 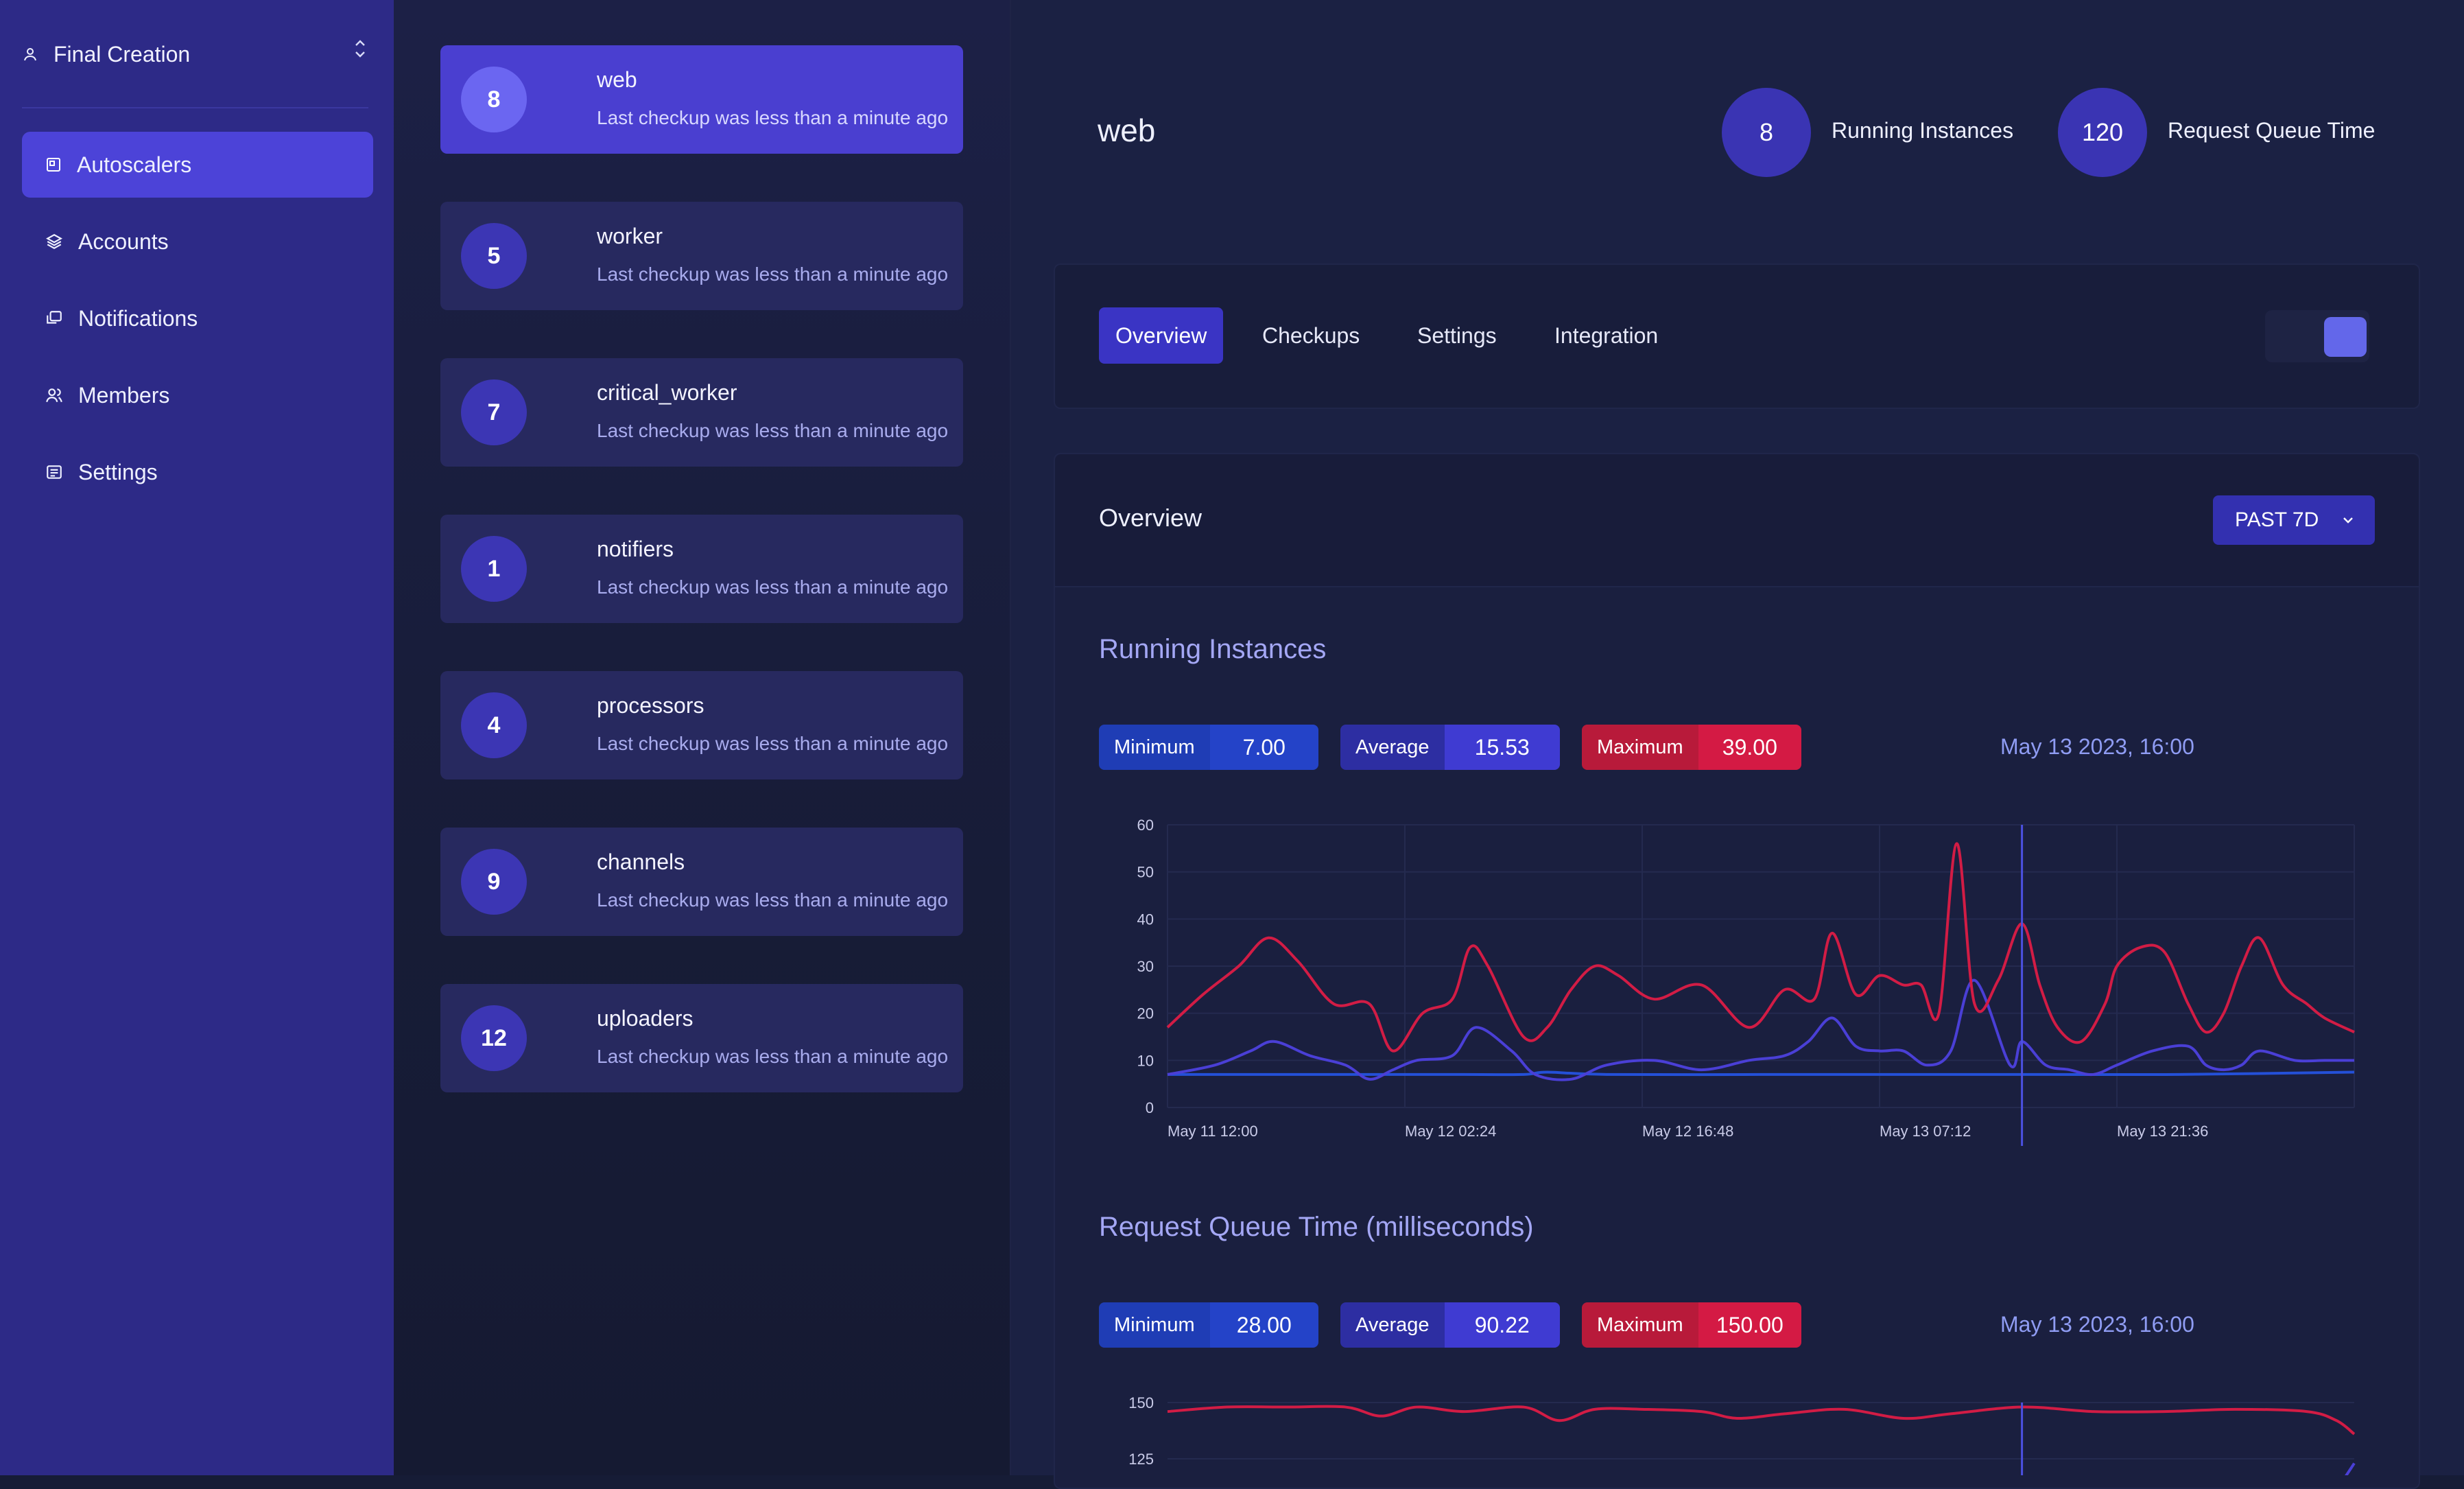 I want to click on running-instances-label: Running Instances, so click(x=1923, y=130).